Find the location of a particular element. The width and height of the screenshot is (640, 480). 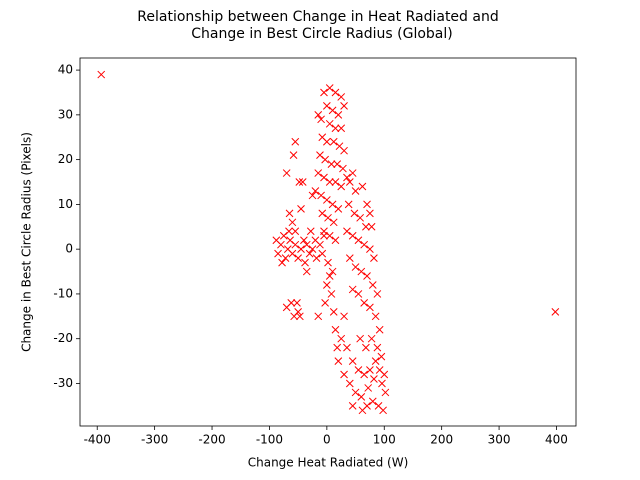

y-tick-label: 30 is located at coordinates (65, 114).